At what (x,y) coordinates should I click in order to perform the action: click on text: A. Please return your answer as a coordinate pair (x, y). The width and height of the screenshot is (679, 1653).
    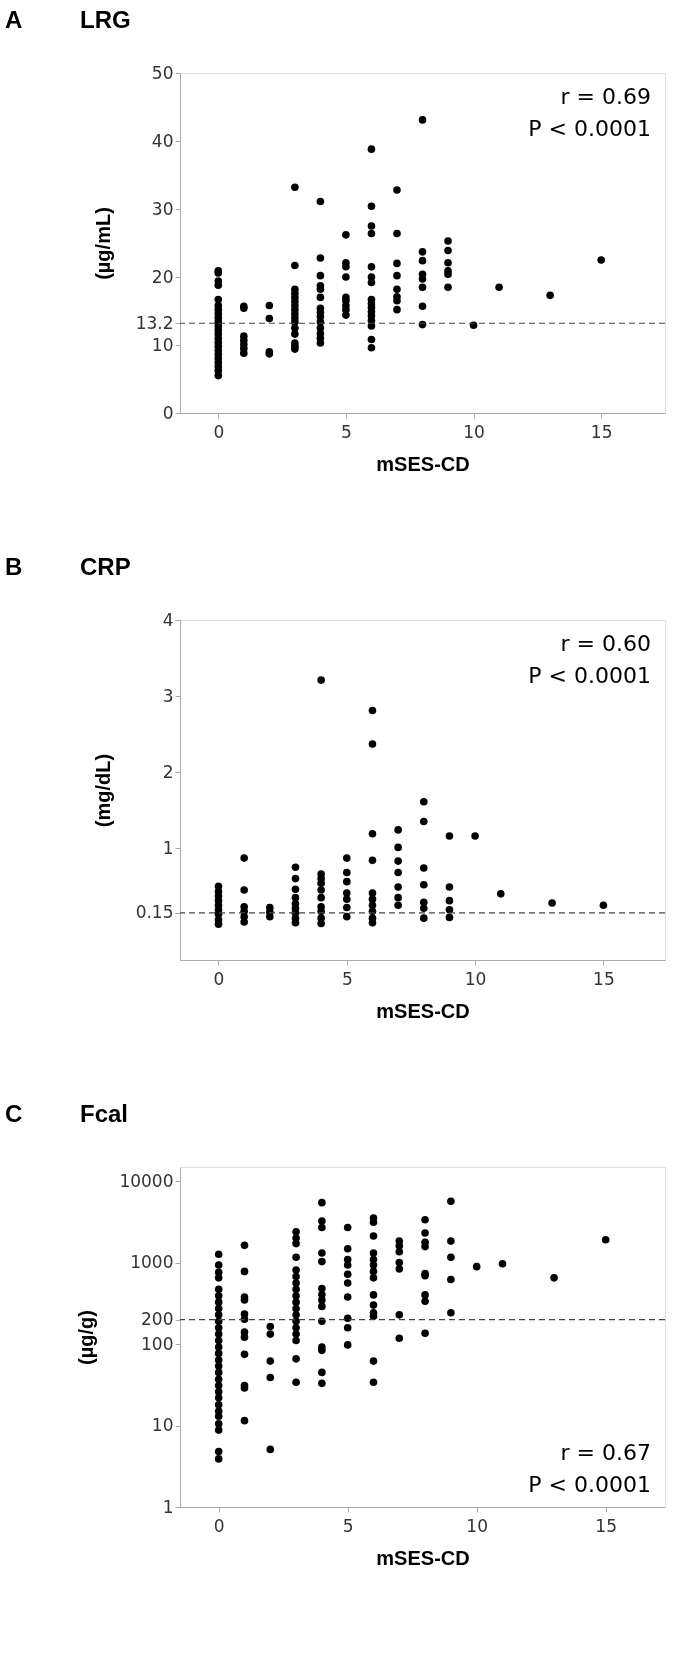
    Looking at the image, I should click on (14, 19).